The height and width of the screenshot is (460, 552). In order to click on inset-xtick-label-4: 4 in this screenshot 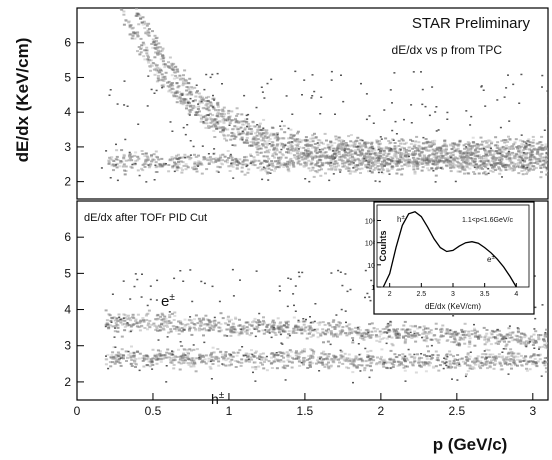, I will do `click(516, 294)`.